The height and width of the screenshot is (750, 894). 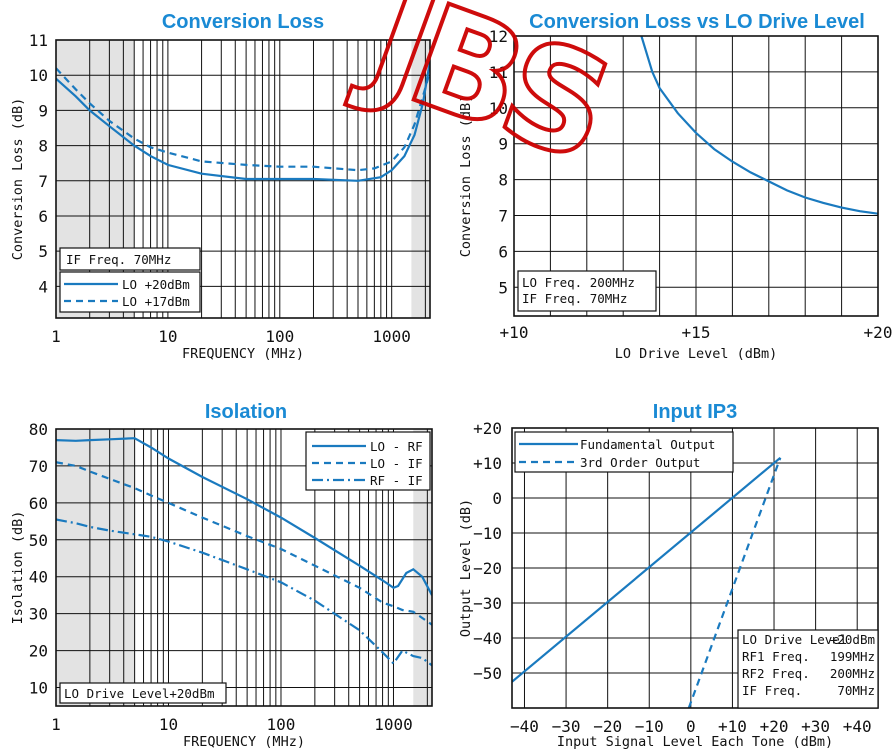 What do you see at coordinates (466, 568) in the screenshot?
I see `y-axis-label: Output Level (dB)` at bounding box center [466, 568].